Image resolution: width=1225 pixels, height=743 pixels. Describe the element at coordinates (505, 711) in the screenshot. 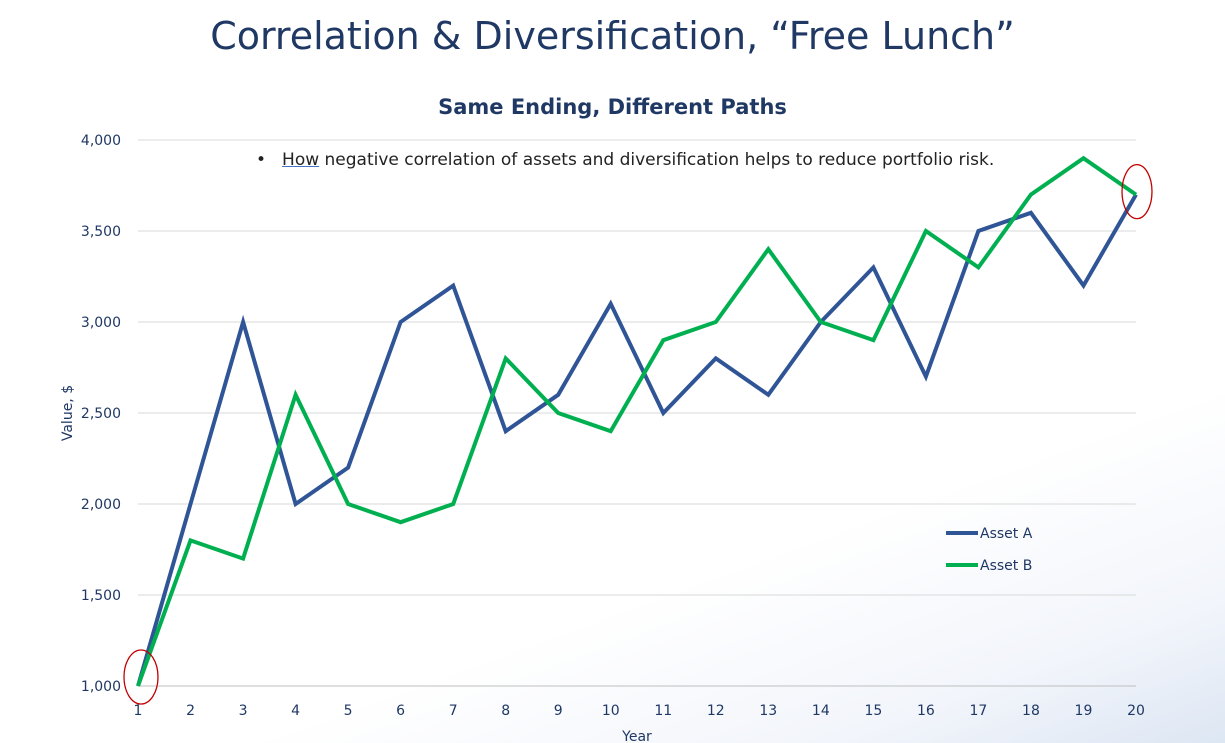

I see `x-tick-label: 8` at that location.